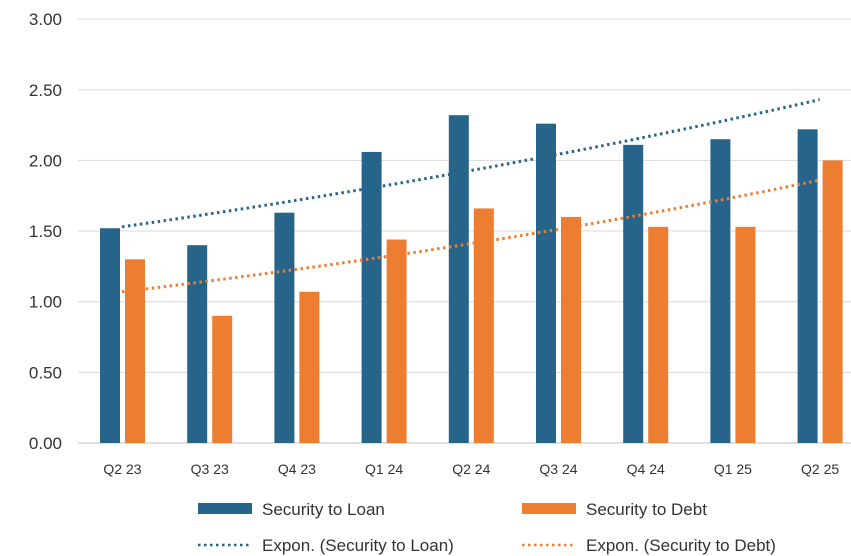 This screenshot has width=851, height=556. I want to click on x-tick-label: Q1 24, so click(384, 469).